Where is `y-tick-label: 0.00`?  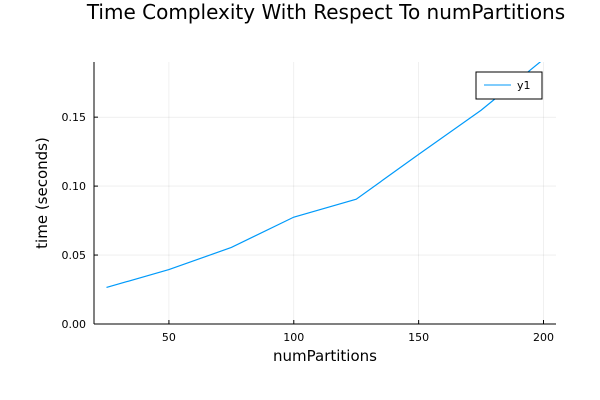
y-tick-label: 0.00 is located at coordinates (74, 324).